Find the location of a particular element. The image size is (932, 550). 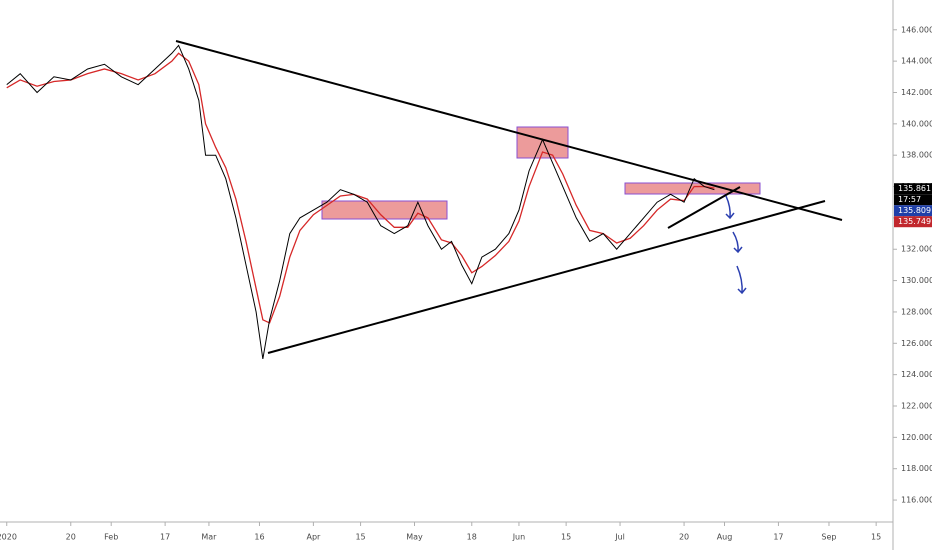

x-tick-label: Feb is located at coordinates (111, 537).